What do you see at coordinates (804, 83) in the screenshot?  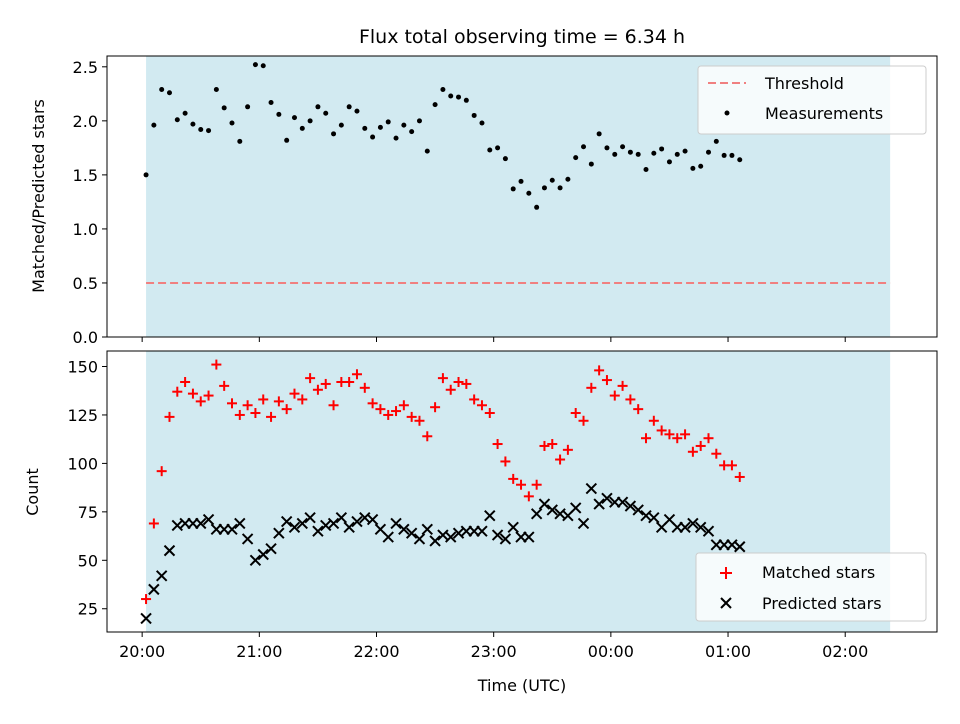 I see `legend-label-threshold: Threshold` at bounding box center [804, 83].